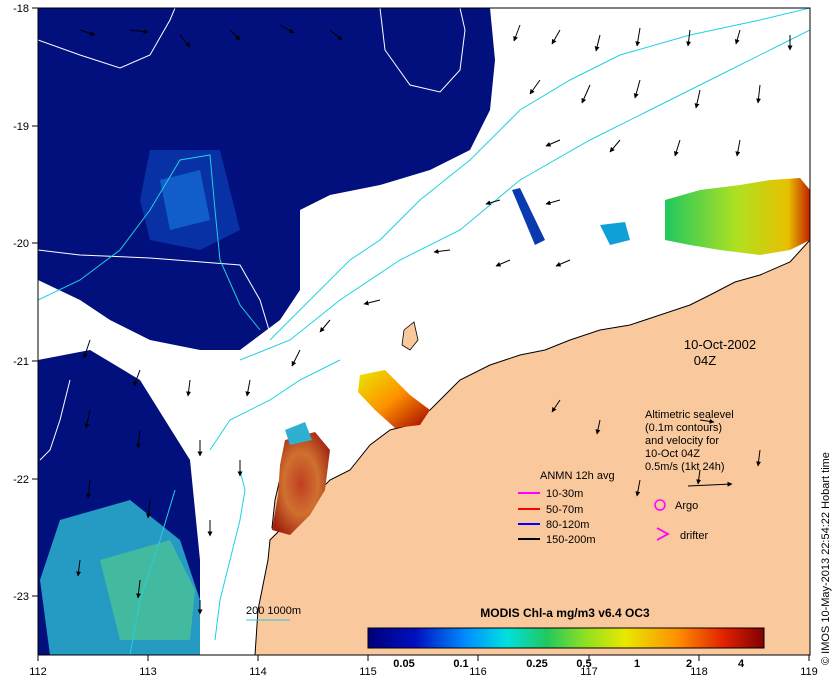 Image resolution: width=840 pixels, height=680 pixels. I want to click on altimetry-line-1: Altimetric sealevel, so click(689, 415).